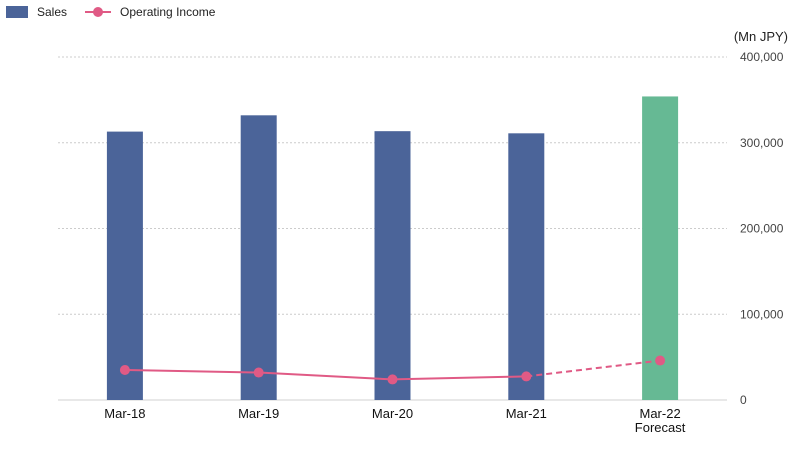  I want to click on bar-forecast, so click(660, 248).